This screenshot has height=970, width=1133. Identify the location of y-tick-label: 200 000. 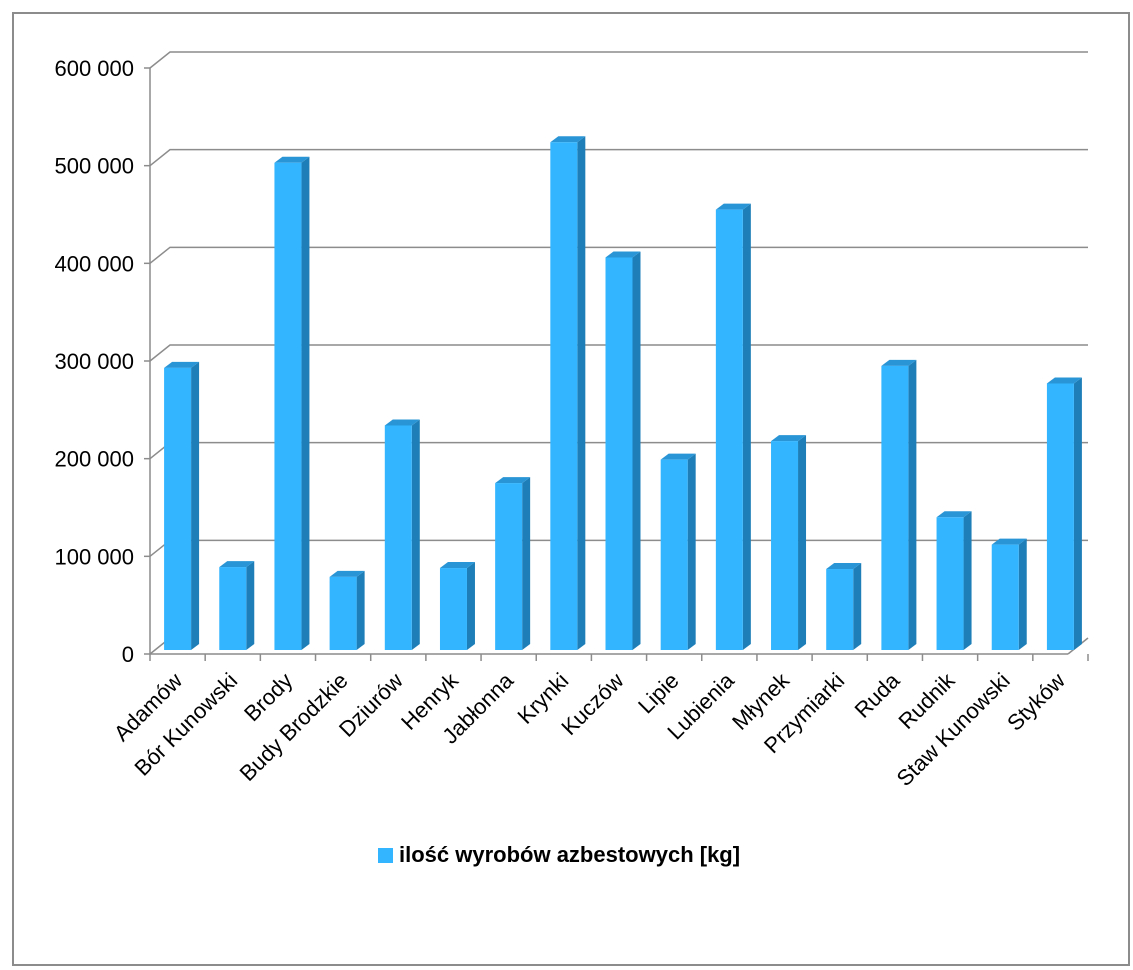
(94, 459).